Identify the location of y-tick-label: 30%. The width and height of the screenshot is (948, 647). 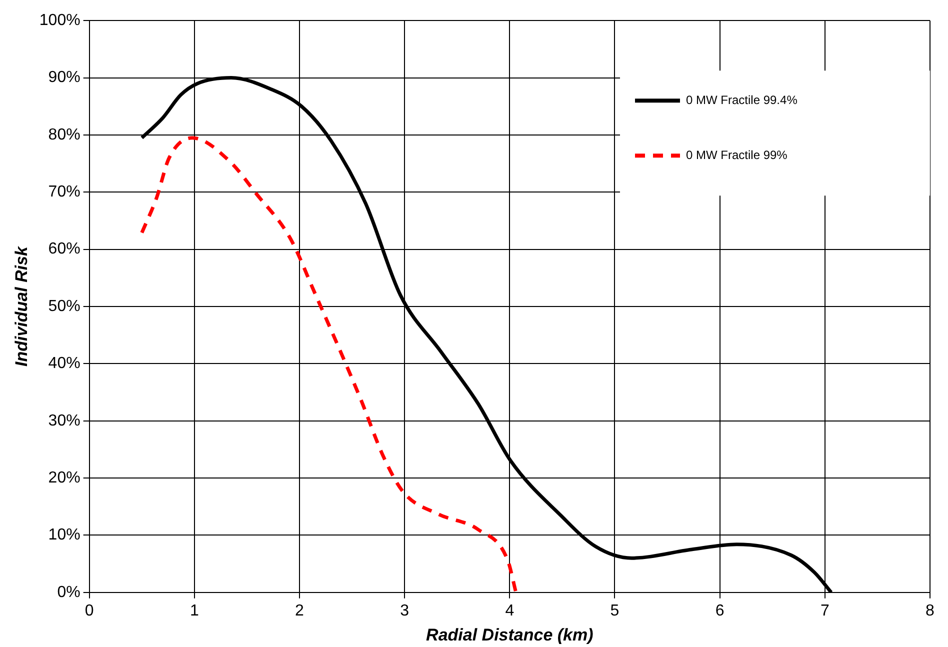
(64, 421).